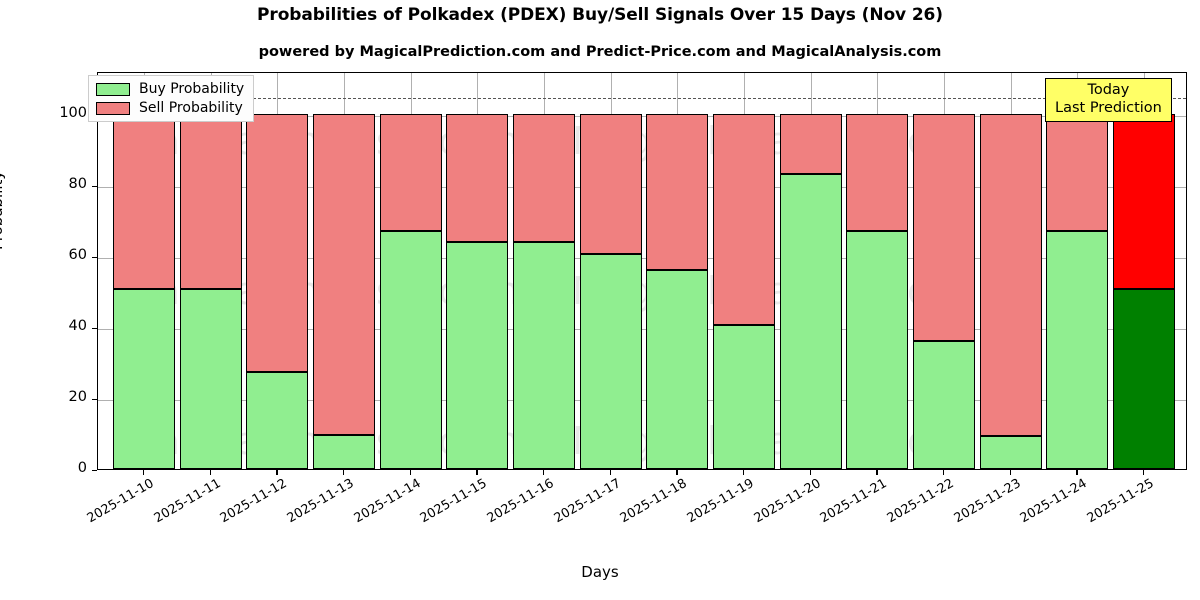 Image resolution: width=1200 pixels, height=600 pixels. Describe the element at coordinates (77, 183) in the screenshot. I see `y-tick-label: 80` at that location.